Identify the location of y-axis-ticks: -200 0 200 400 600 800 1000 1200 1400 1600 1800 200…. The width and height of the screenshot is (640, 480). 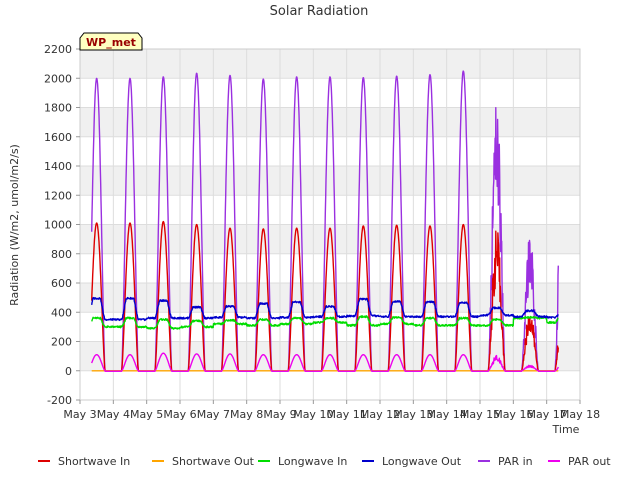
(62, 225).